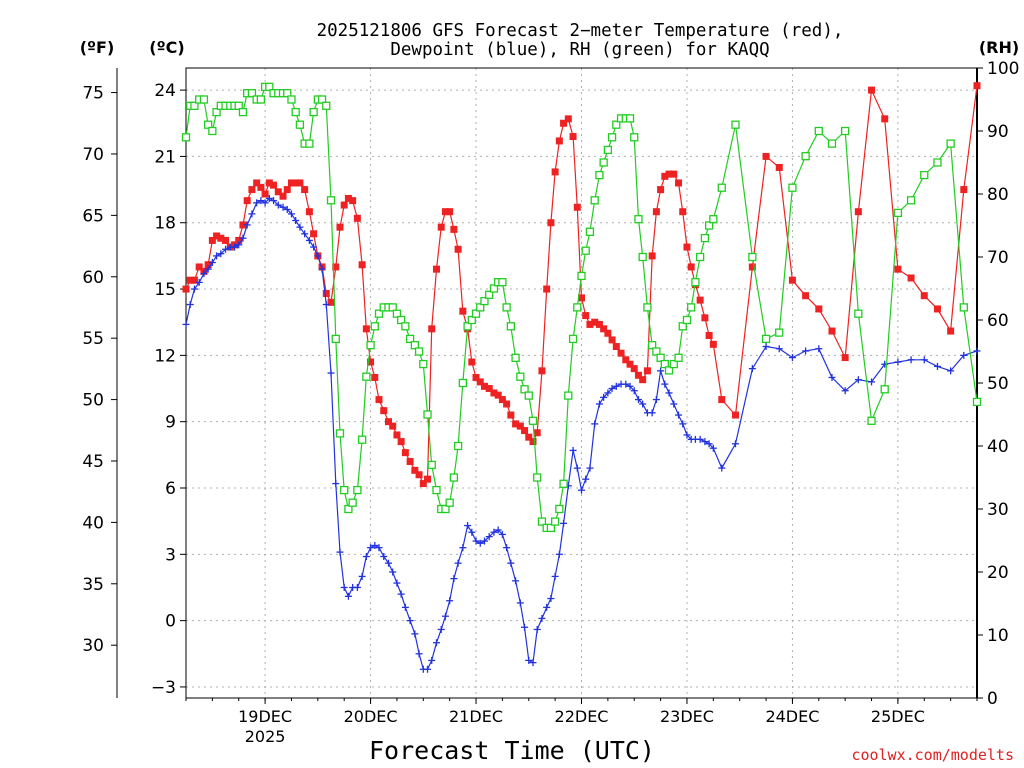 Image resolution: width=1024 pixels, height=768 pixels. Describe the element at coordinates (163, 688) in the screenshot. I see `celsius-tick-label: −3` at that location.